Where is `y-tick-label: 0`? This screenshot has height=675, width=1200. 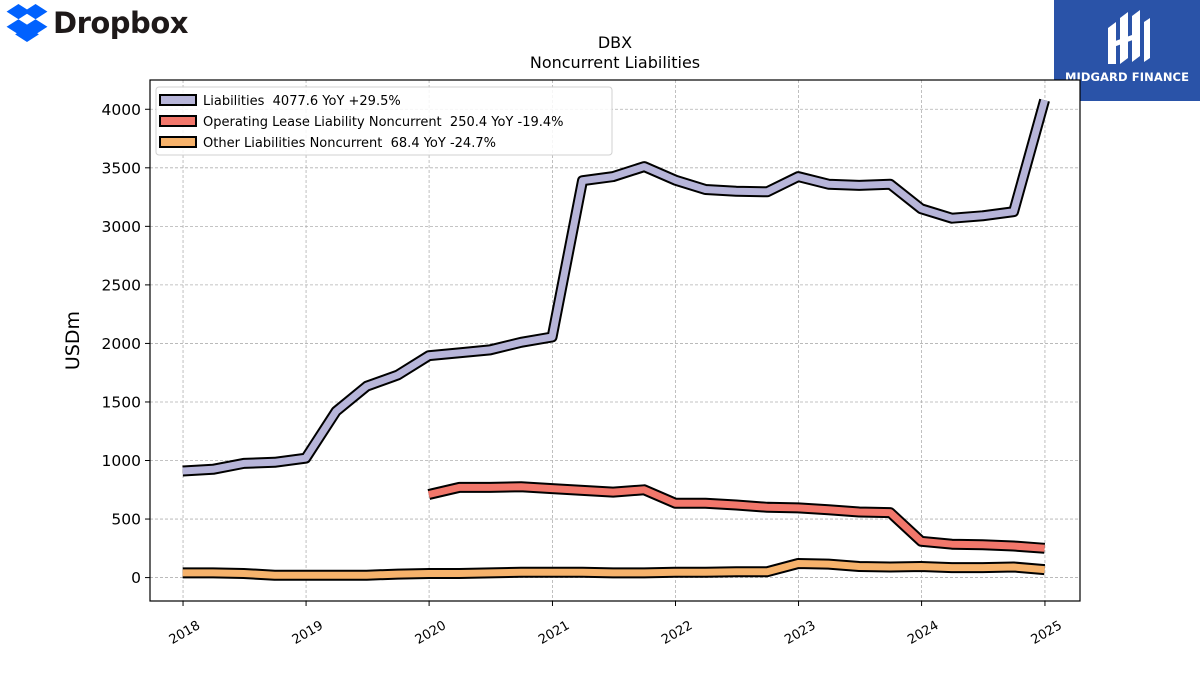
y-tick-label: 0 is located at coordinates (136, 578).